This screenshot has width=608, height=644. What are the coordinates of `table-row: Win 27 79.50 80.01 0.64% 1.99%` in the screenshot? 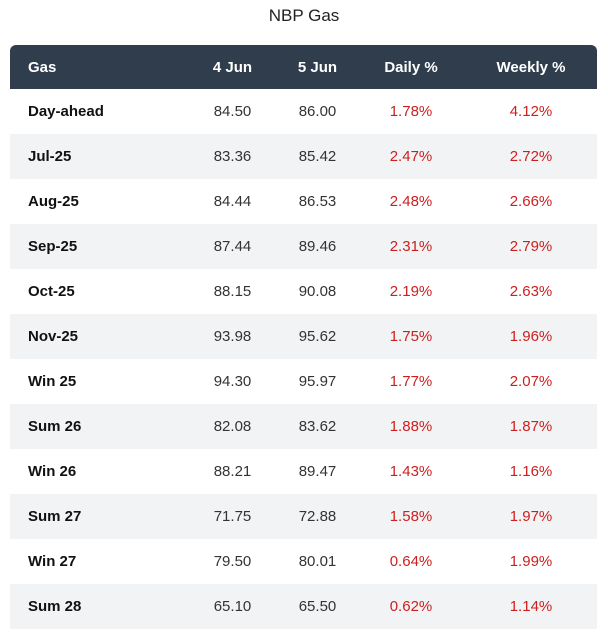 It's located at (303, 561).